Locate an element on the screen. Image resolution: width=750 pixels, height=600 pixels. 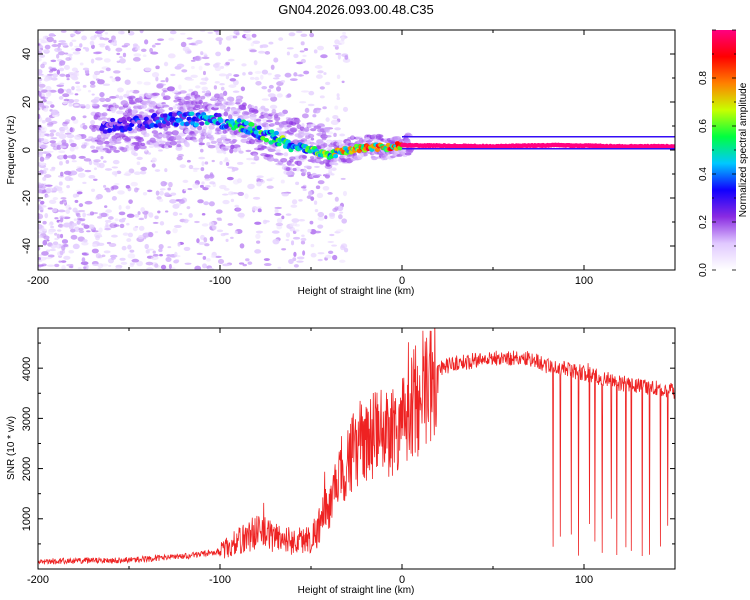
y-tick-label: -40 is located at coordinates (27, 246).